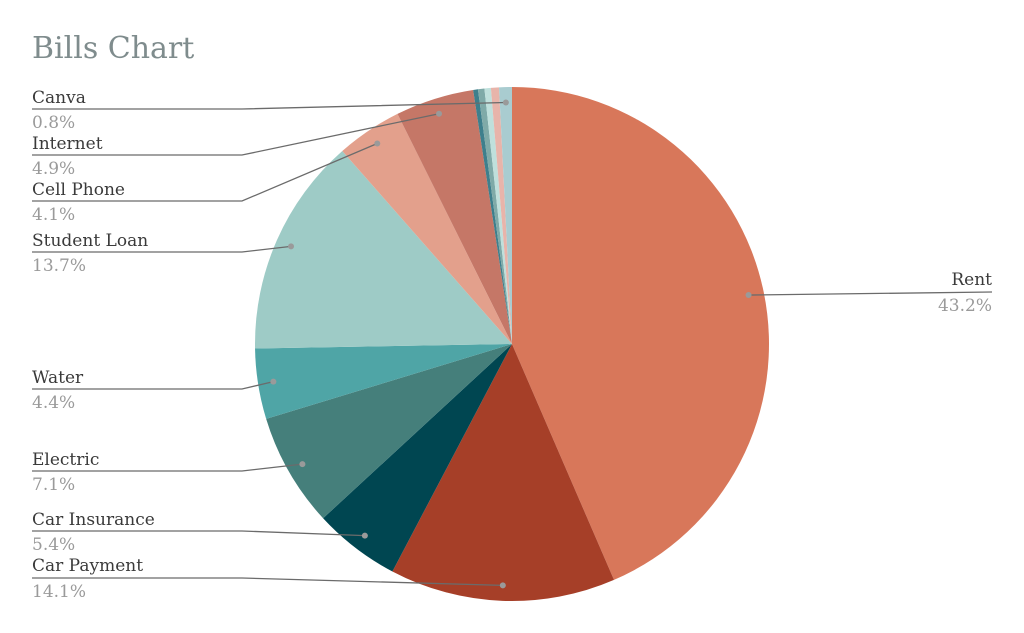 The image size is (1024, 633). I want to click on slice-percent-label: 43.2%, so click(965, 306).